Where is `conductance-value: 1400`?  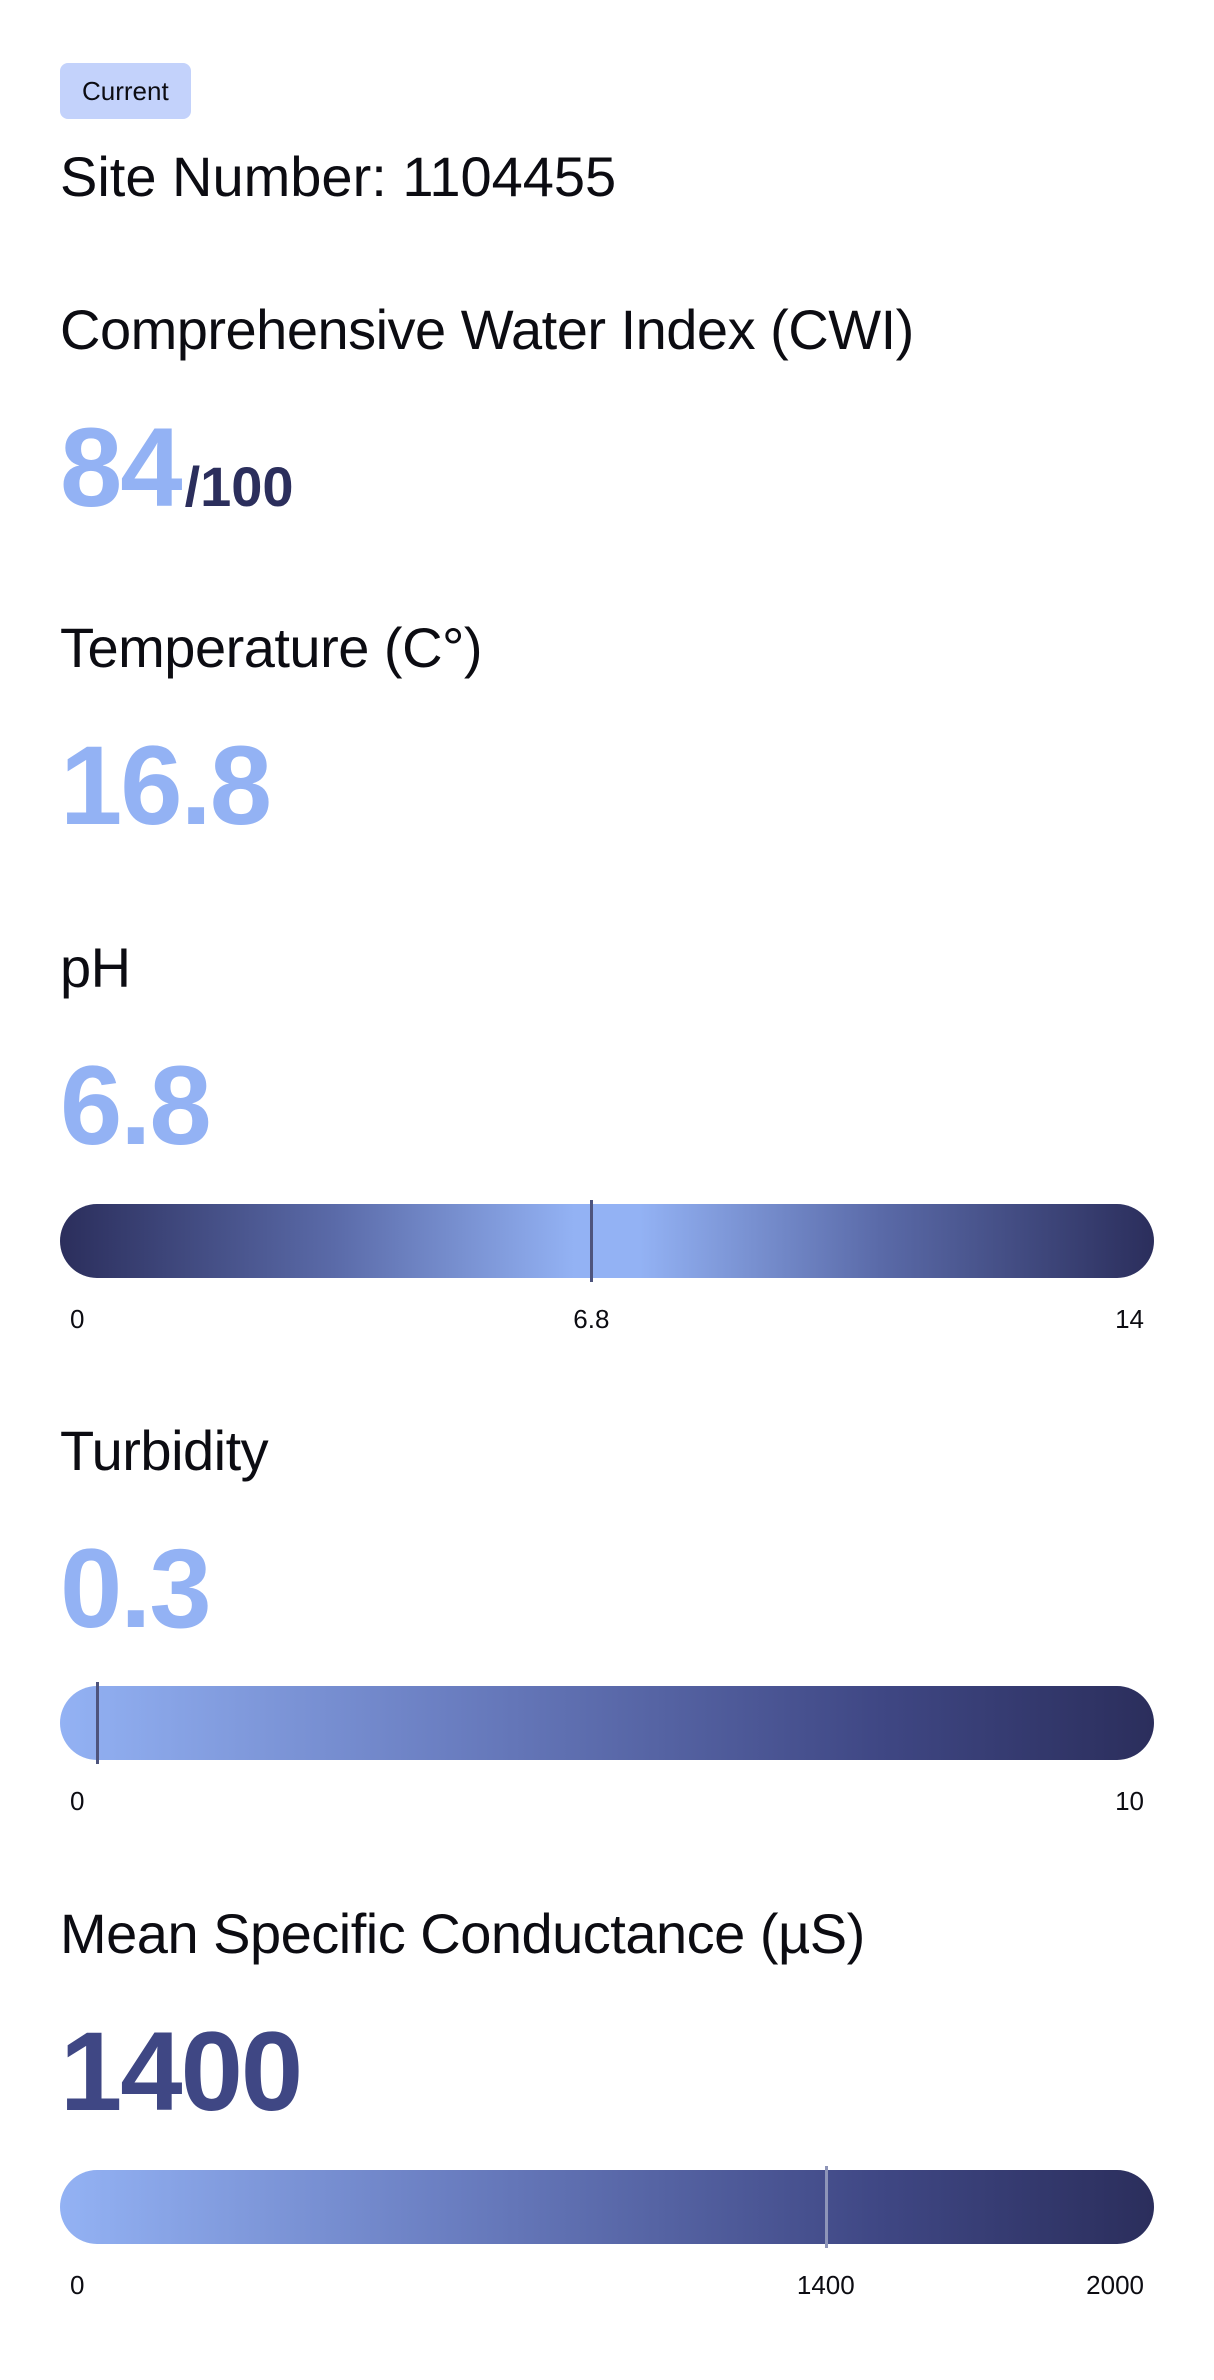 conductance-value: 1400 is located at coordinates (181, 2071).